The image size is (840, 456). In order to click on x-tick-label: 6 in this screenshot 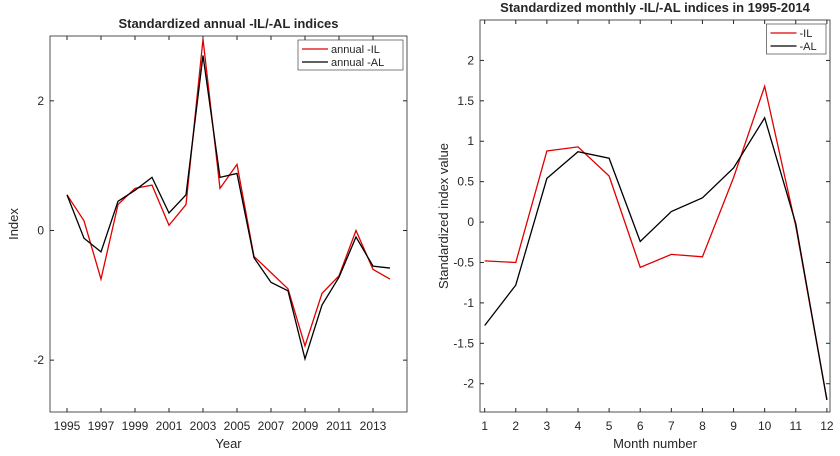, I will do `click(640, 426)`.